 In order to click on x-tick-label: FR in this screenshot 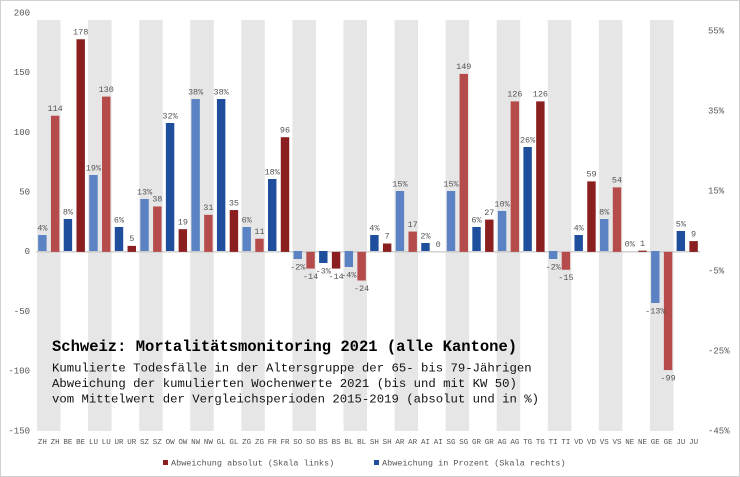, I will do `click(285, 443)`.